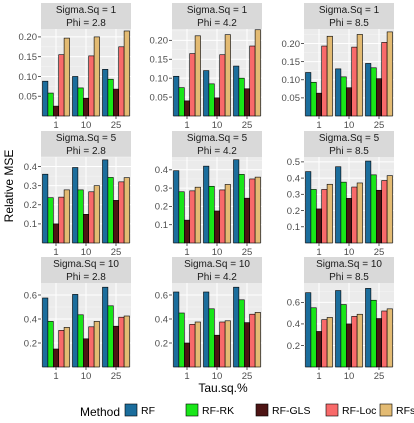  Describe the element at coordinates (159, 60) in the screenshot. I see `y-tick-label: 0.15` at that location.